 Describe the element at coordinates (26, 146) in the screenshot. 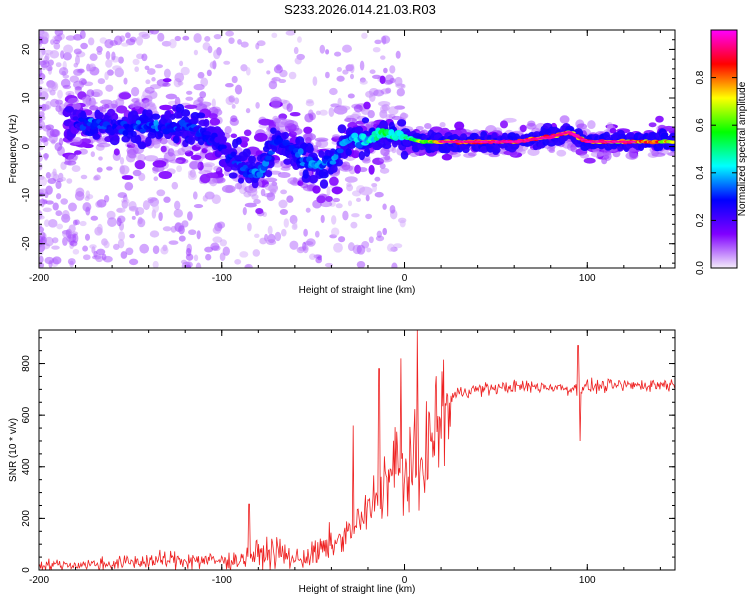

I see `spectrogram-y-tick-label: 0` at that location.